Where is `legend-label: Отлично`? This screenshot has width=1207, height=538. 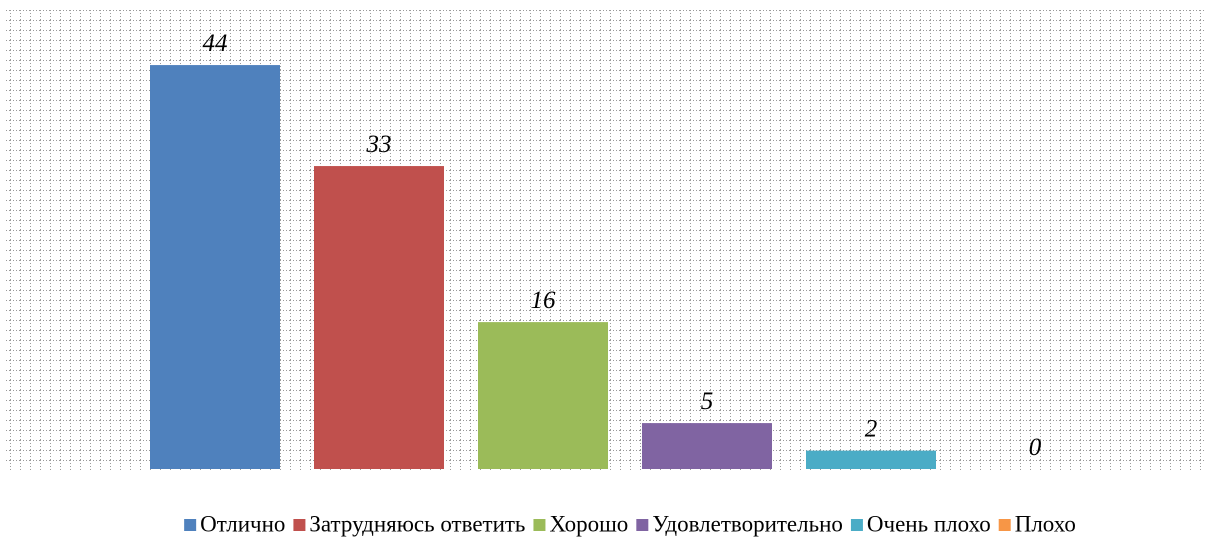 legend-label: Отлично is located at coordinates (242, 523).